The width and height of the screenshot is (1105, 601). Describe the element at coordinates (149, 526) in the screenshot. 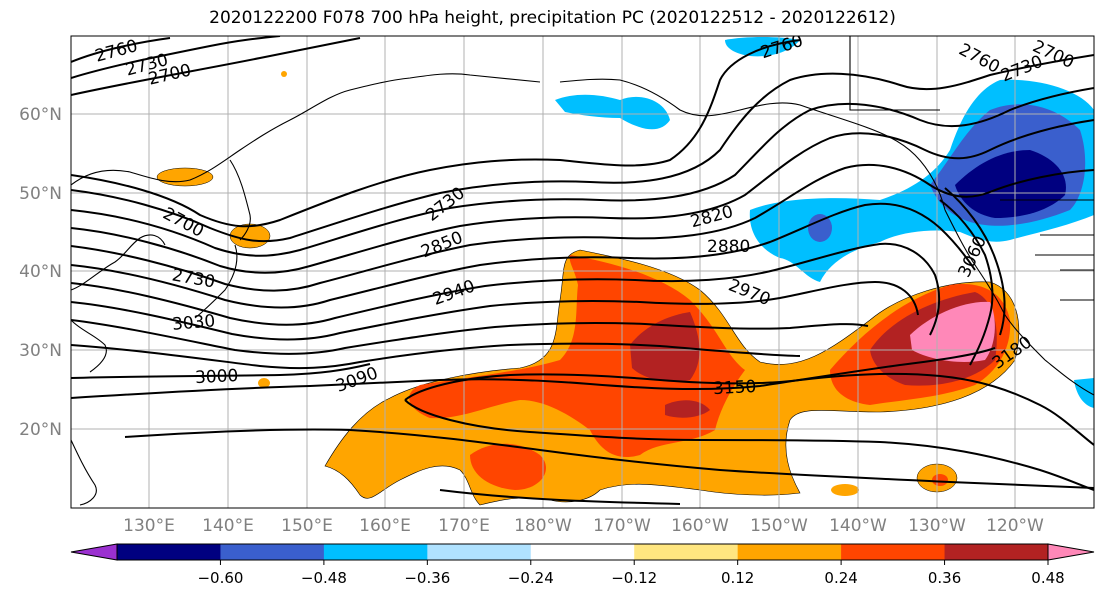

I see `lon-label: 130°E` at that location.